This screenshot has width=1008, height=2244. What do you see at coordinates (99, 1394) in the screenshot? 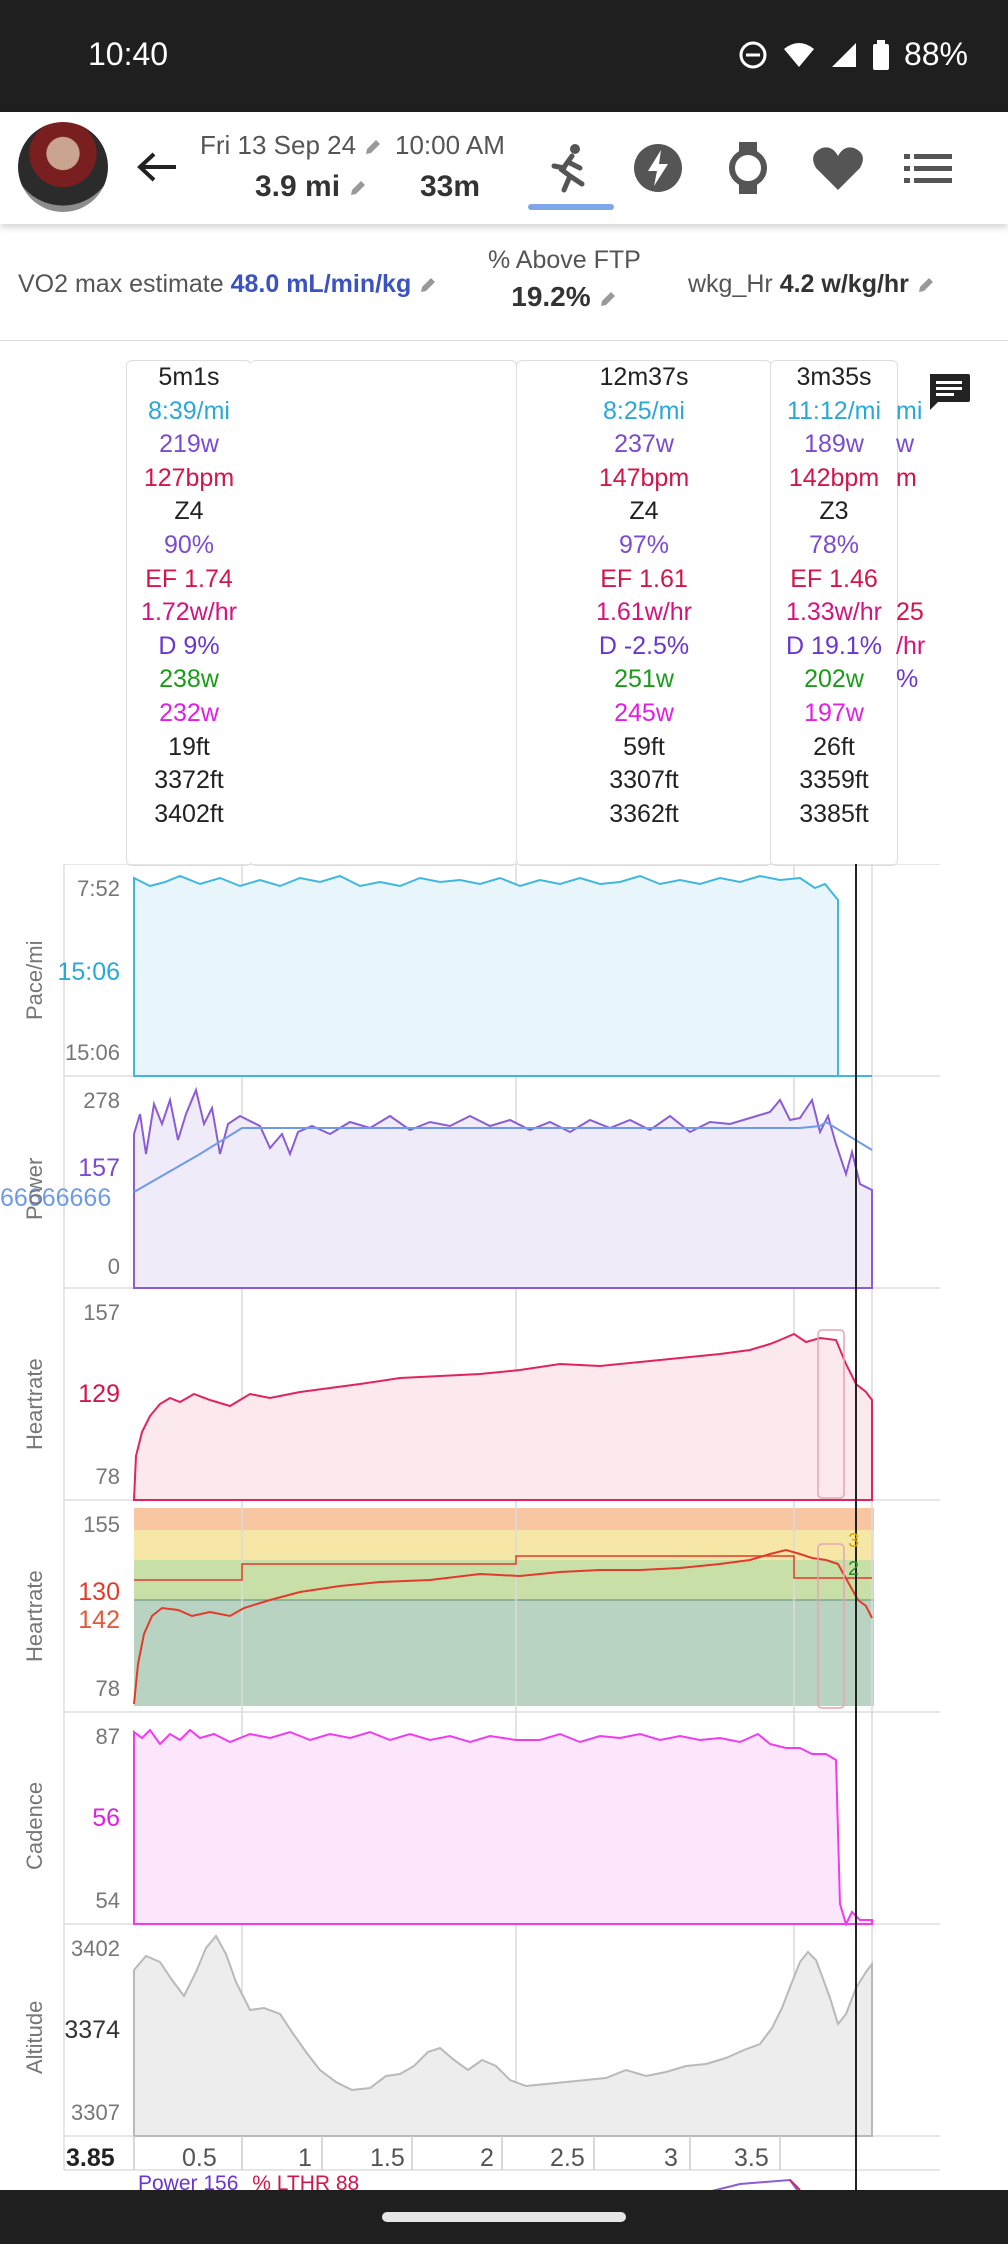
I see `hr-y-mid: 129` at bounding box center [99, 1394].